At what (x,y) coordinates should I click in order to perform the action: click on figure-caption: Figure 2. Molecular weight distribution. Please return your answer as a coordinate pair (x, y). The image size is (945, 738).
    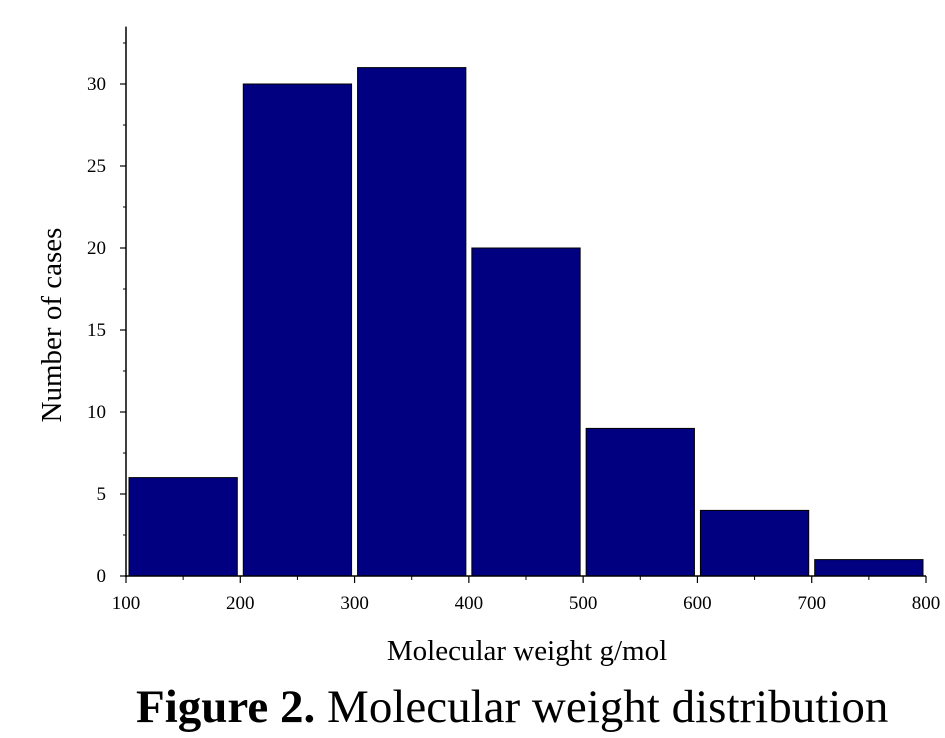
    Looking at the image, I should click on (472, 707).